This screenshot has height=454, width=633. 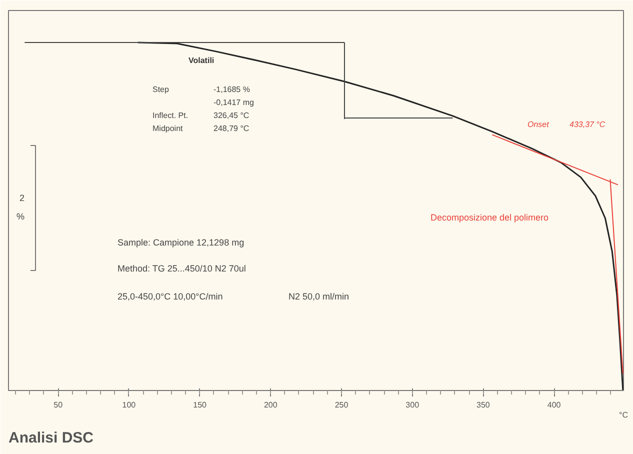 I want to click on annotation: 326,45 °C, so click(x=232, y=115).